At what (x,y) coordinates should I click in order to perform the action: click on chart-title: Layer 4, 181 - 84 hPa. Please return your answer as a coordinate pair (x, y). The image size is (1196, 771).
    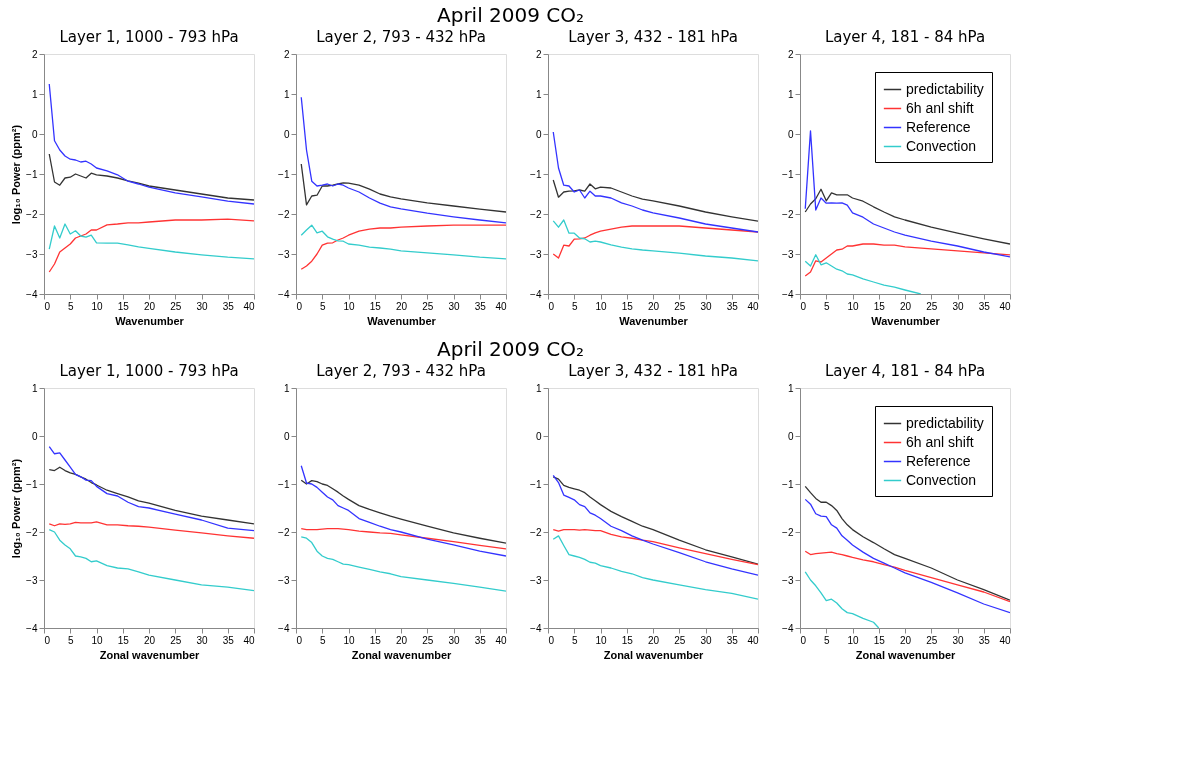
    Looking at the image, I should click on (905, 37).